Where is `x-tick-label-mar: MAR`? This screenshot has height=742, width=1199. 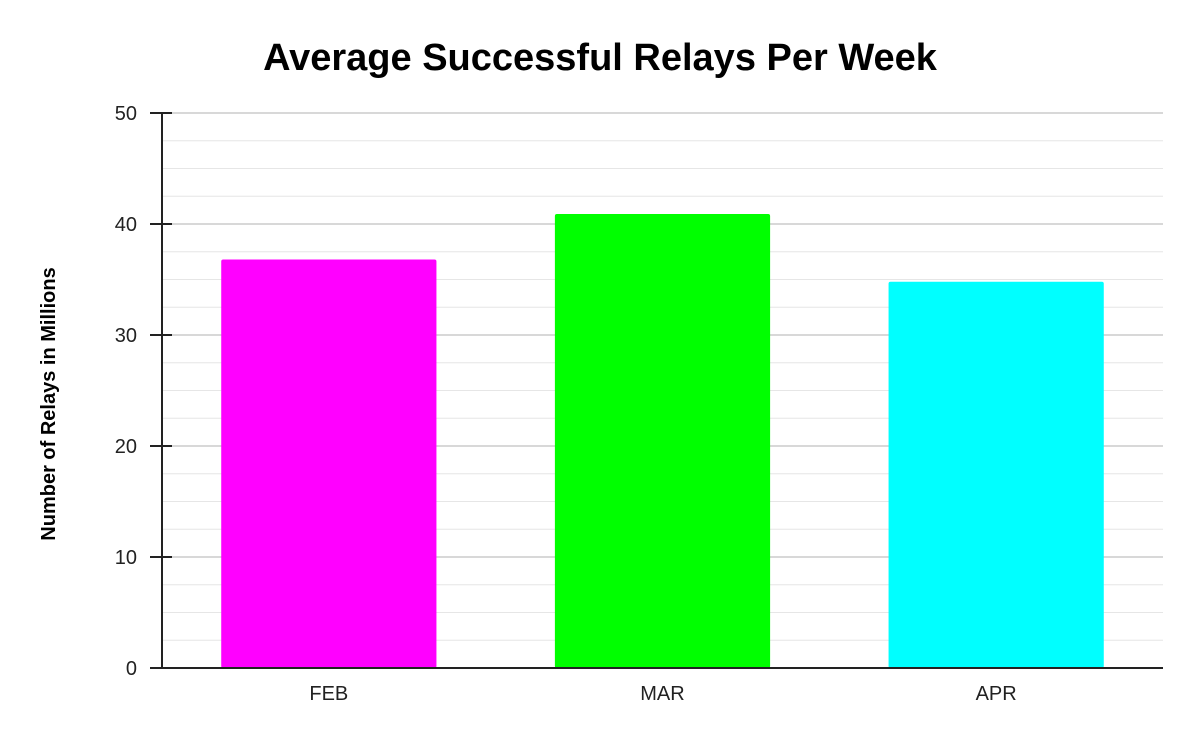
x-tick-label-mar: MAR is located at coordinates (662, 694).